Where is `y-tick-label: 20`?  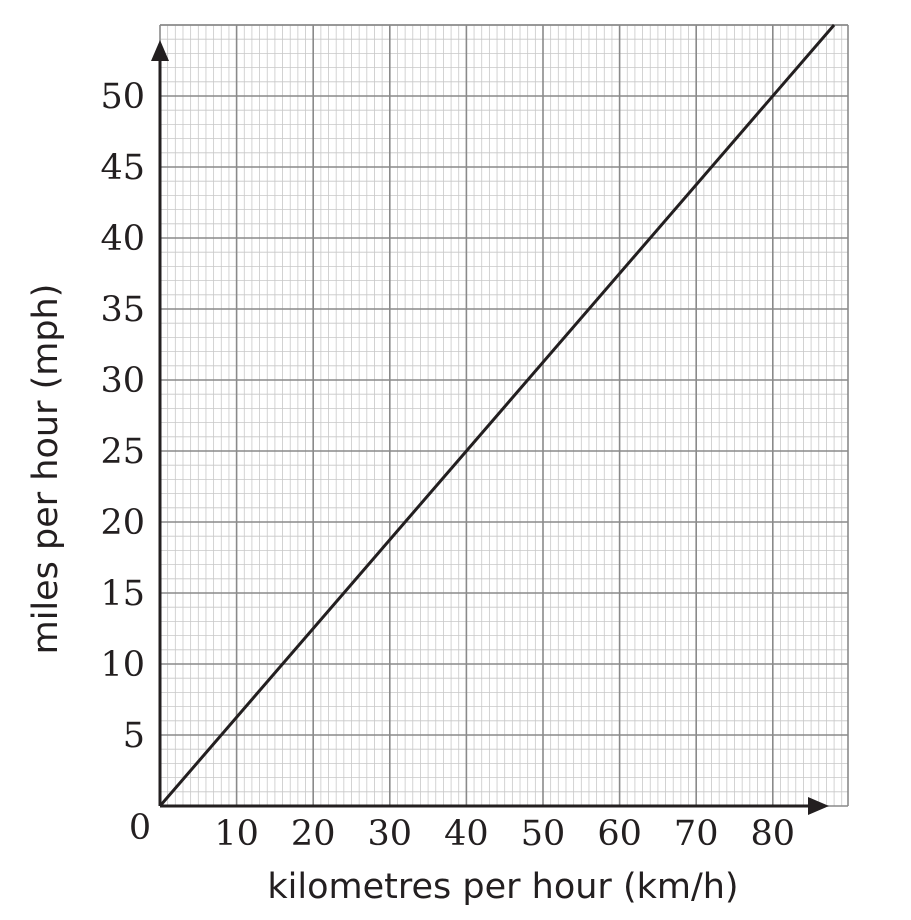
y-tick-label: 20 is located at coordinates (122, 523).